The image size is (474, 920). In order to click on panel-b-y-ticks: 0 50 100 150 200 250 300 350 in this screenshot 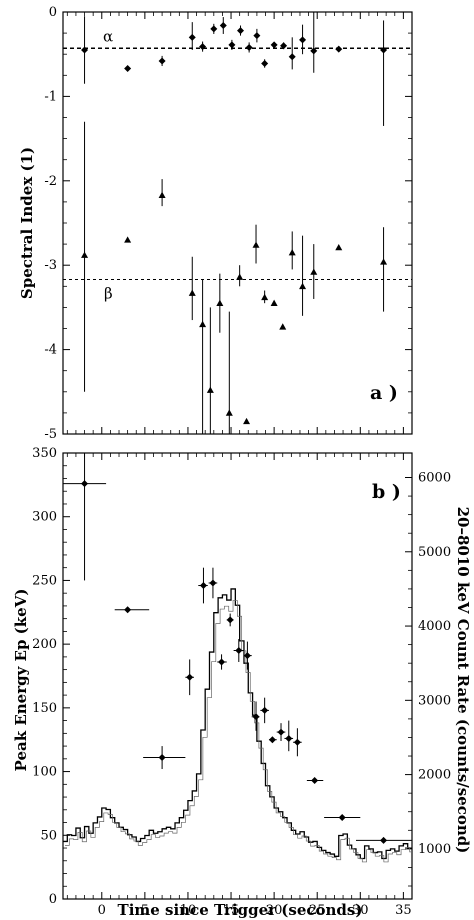, I will do `click(51, 676)`.